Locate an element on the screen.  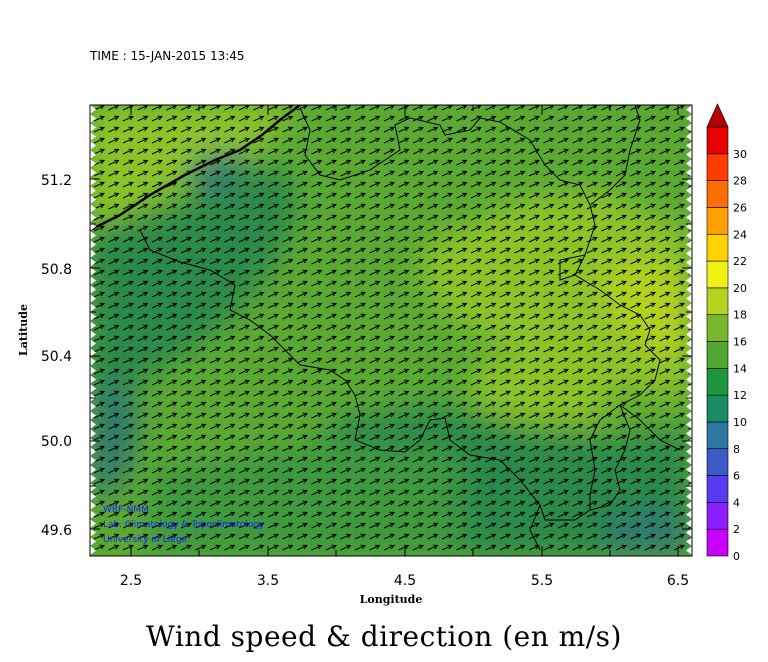
coastline is located at coordinates (195, 168).